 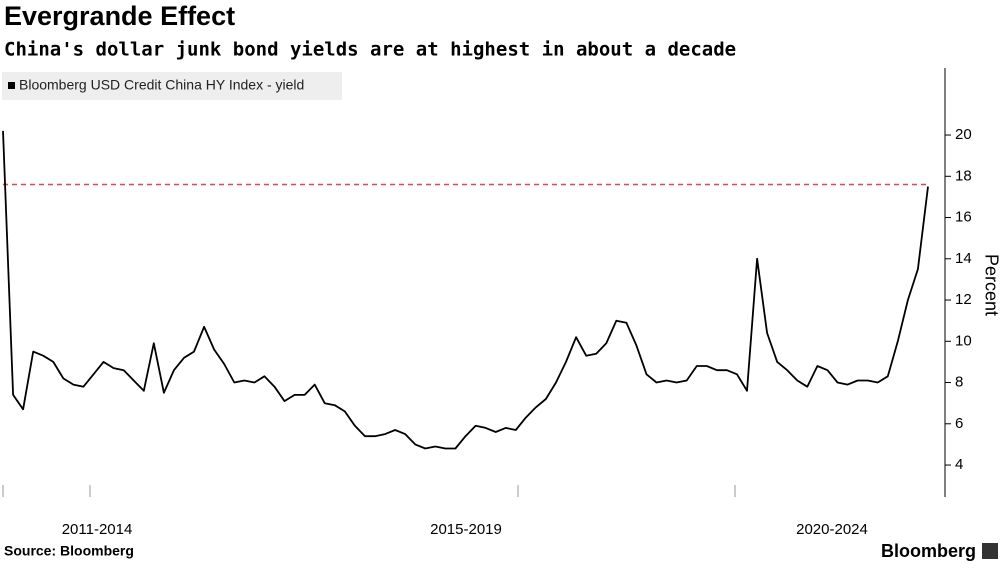 I want to click on y-tick-label: 18, so click(x=963, y=175).